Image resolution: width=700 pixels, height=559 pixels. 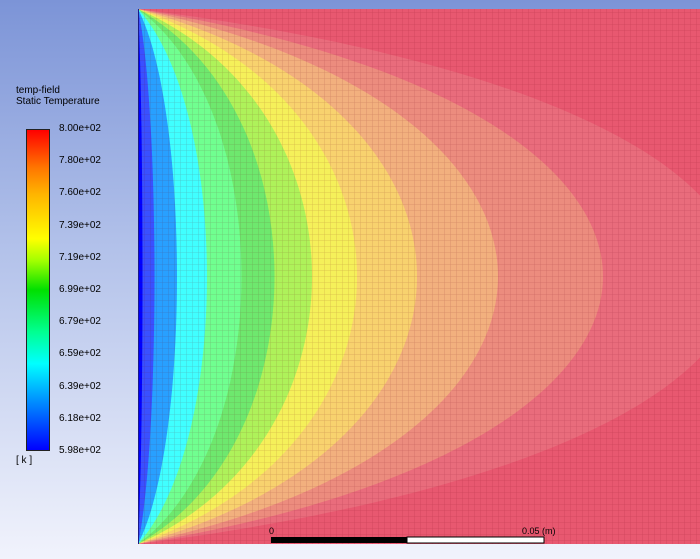 I want to click on scale-bar-black-segment, so click(x=339, y=540).